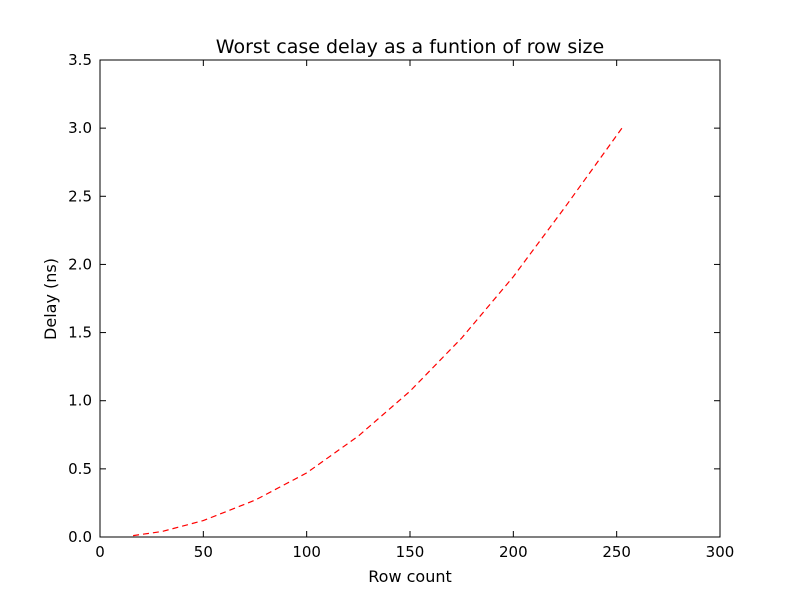 Image resolution: width=800 pixels, height=597 pixels. I want to click on x-tick-label: 150, so click(410, 552).